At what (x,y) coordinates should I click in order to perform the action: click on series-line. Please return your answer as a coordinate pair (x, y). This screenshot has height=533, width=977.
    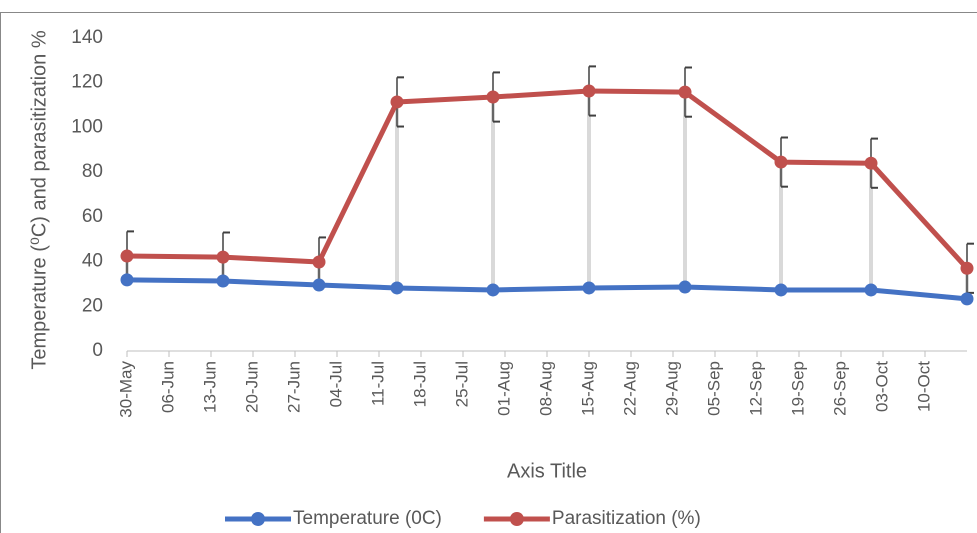
    Looking at the image, I should click on (547, 289).